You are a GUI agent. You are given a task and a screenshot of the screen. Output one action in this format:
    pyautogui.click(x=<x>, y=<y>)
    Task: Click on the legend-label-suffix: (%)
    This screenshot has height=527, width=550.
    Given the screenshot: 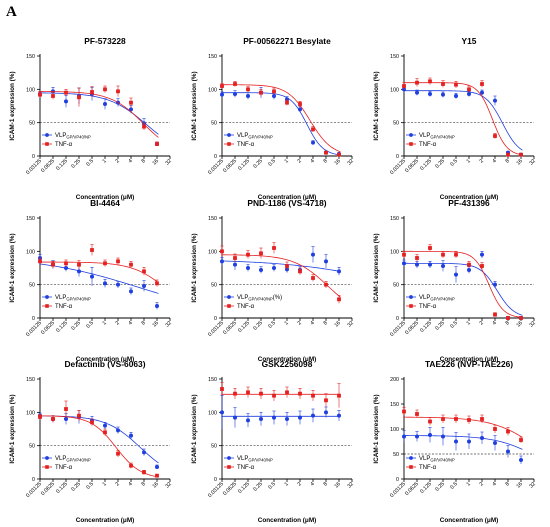 What is the action you would take?
    pyautogui.click(x=277, y=298)
    